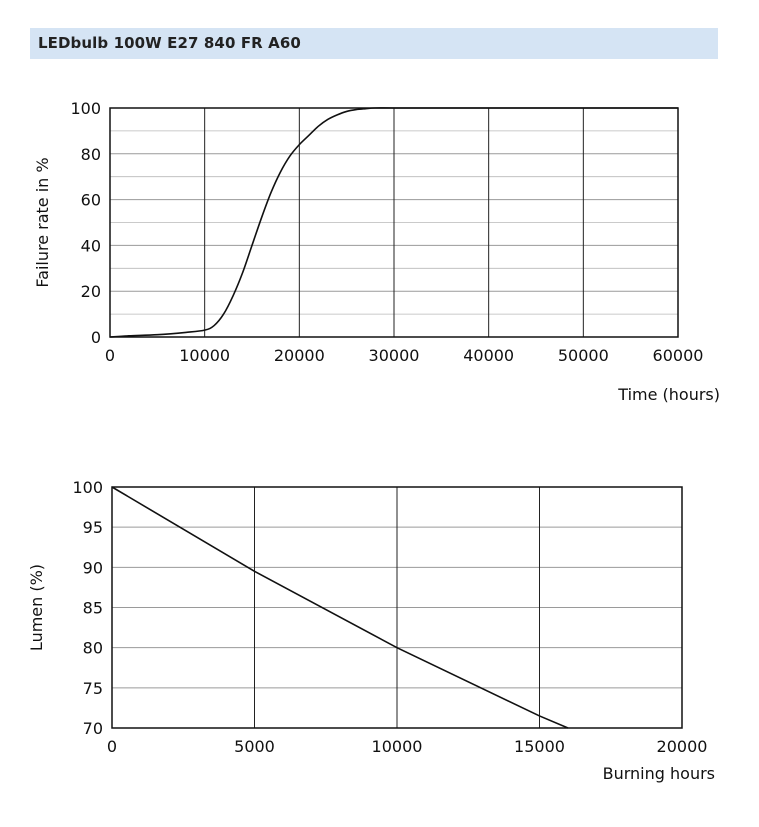  What do you see at coordinates (488, 355) in the screenshot?
I see `x-tick-label: 40000` at bounding box center [488, 355].